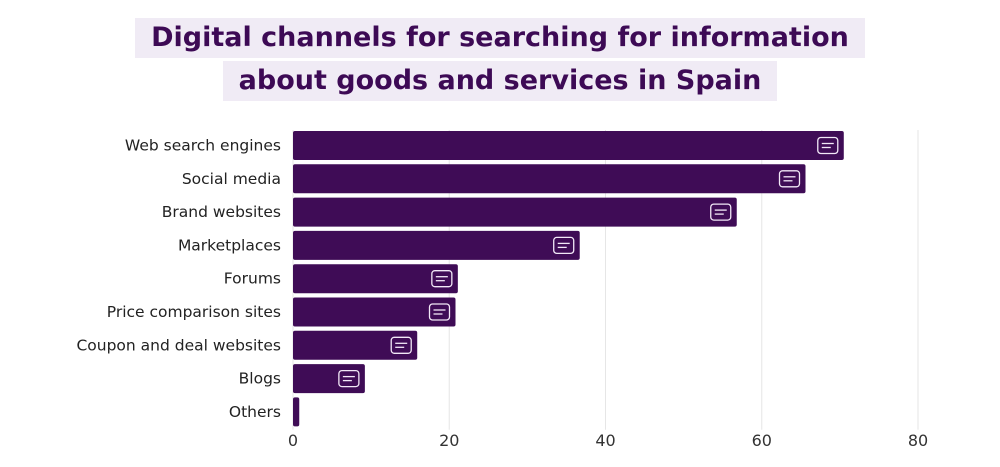 The image size is (1000, 467). I want to click on person-comparing-icon, so click(439, 312).